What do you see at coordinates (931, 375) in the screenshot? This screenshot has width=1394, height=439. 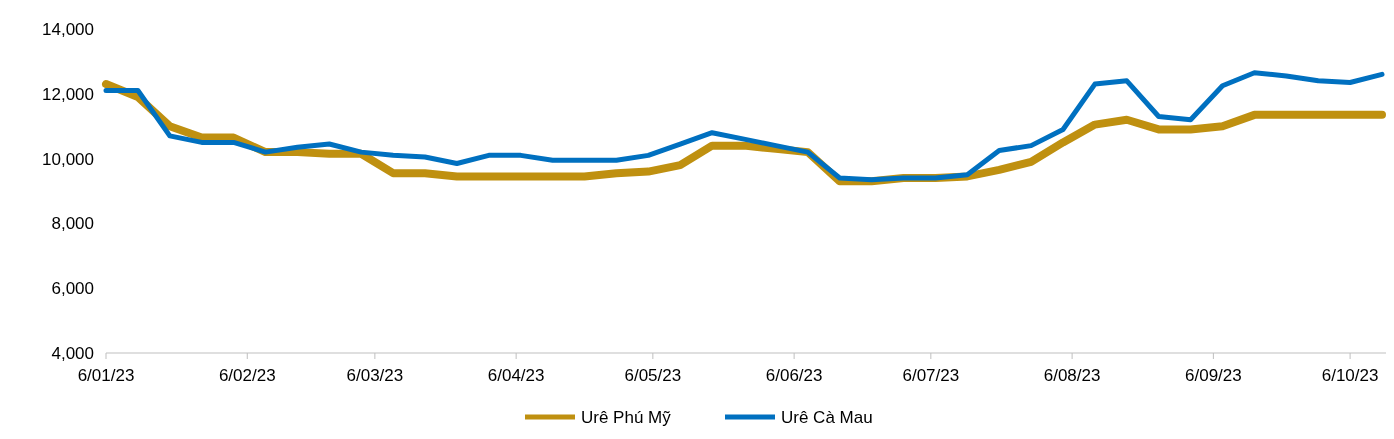 I see `x-tick-label: 6/07/23` at bounding box center [931, 375].